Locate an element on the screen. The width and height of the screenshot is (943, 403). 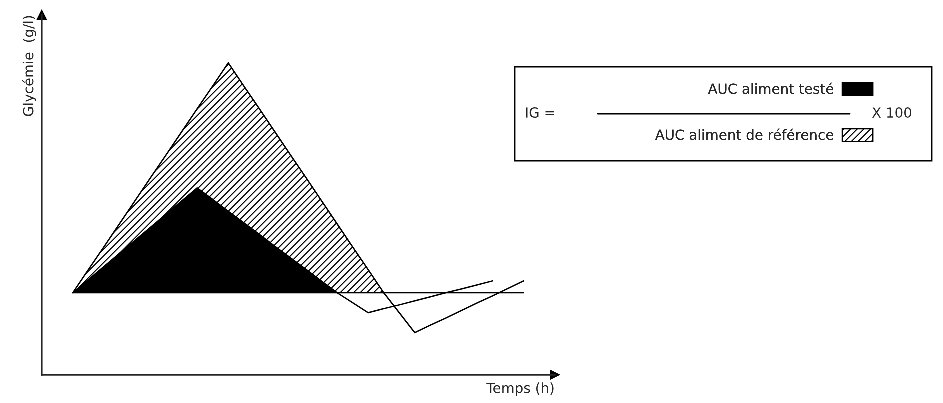
legend-label: AUC aliment testé is located at coordinates (771, 88).